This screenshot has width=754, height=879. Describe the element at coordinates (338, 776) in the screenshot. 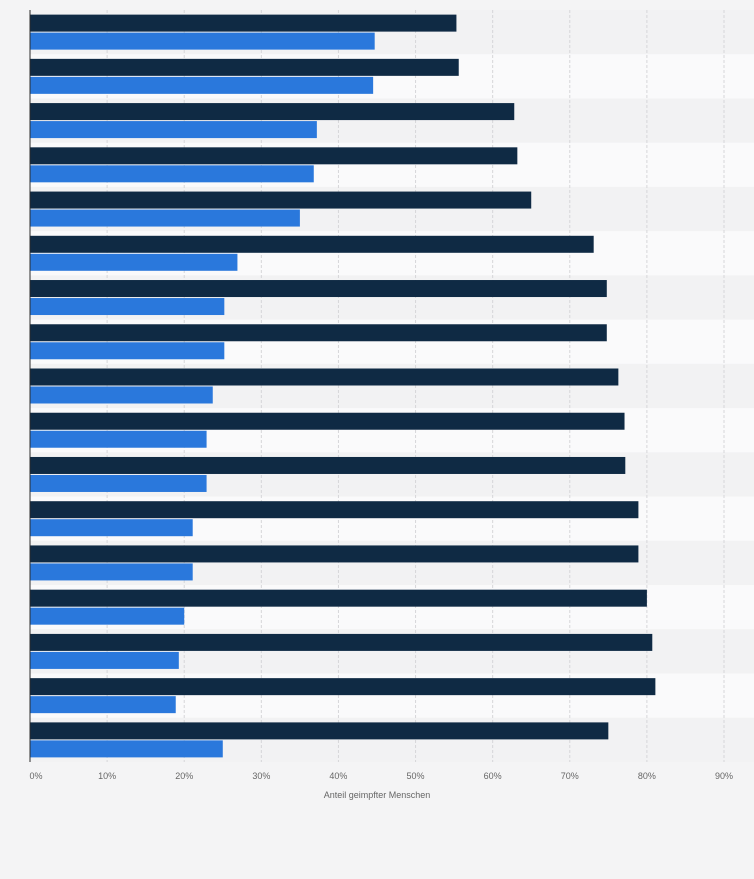

I see `x-tick-label: 40%` at that location.